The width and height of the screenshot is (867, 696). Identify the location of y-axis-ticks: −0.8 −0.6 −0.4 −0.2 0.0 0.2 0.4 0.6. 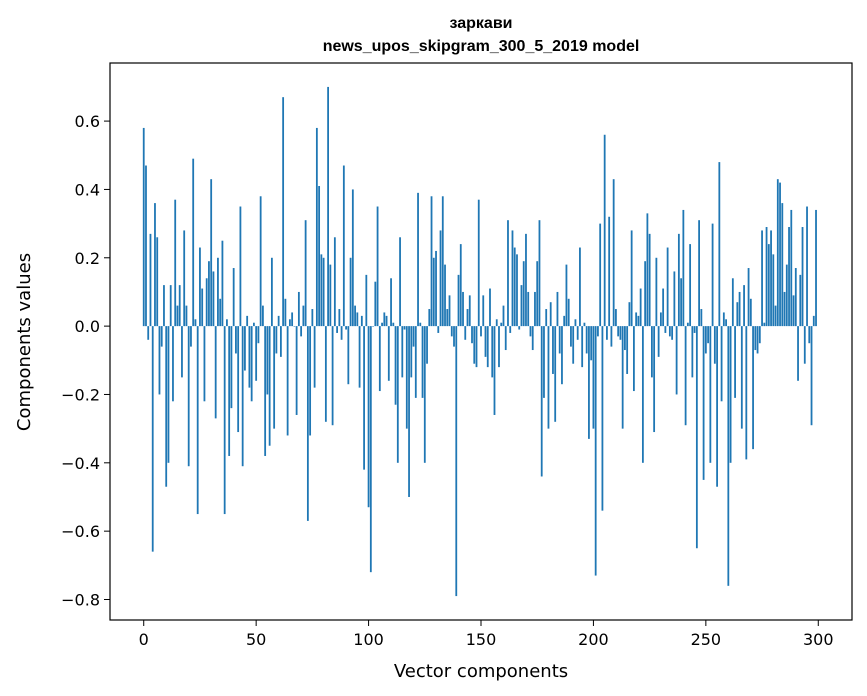
(85, 360).